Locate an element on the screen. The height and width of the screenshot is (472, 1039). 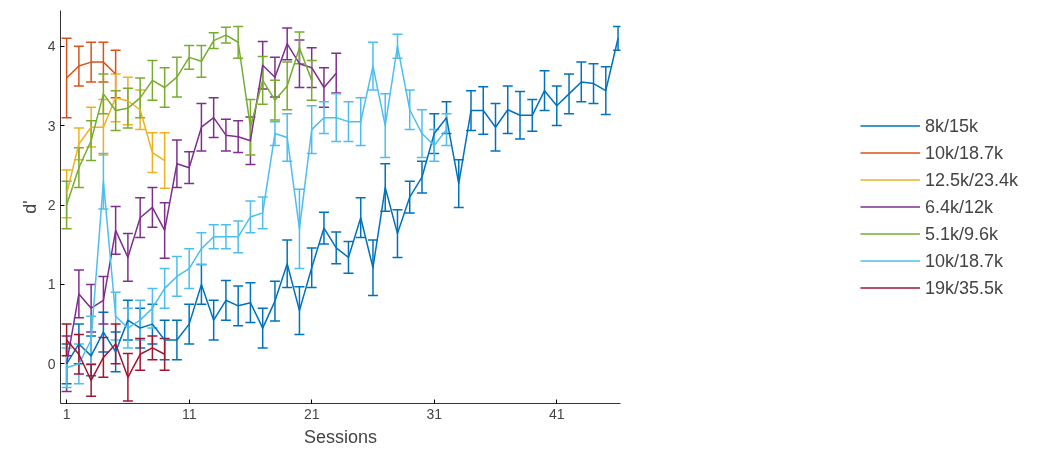
legend-label: 8k/15k is located at coordinates (951, 125).